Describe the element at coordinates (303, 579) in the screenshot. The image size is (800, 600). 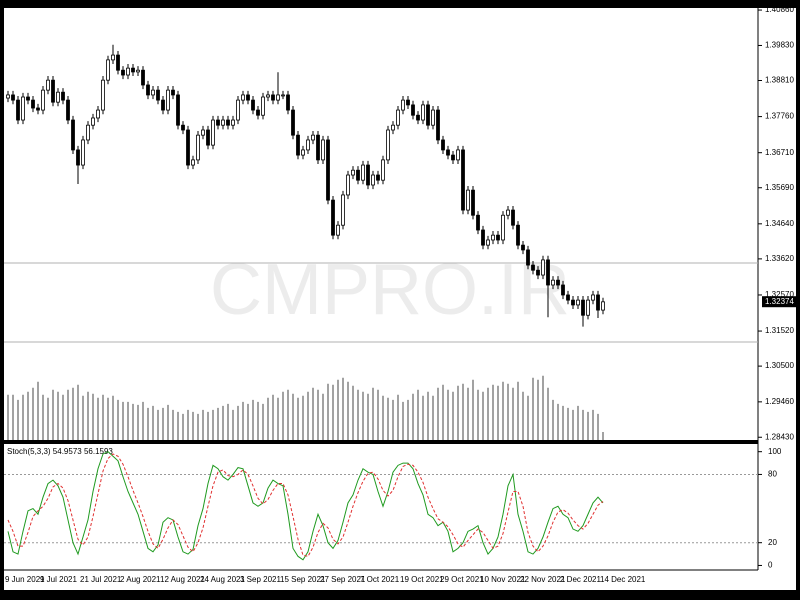
I see `x-tick-label: 15 Sep 2021` at that location.